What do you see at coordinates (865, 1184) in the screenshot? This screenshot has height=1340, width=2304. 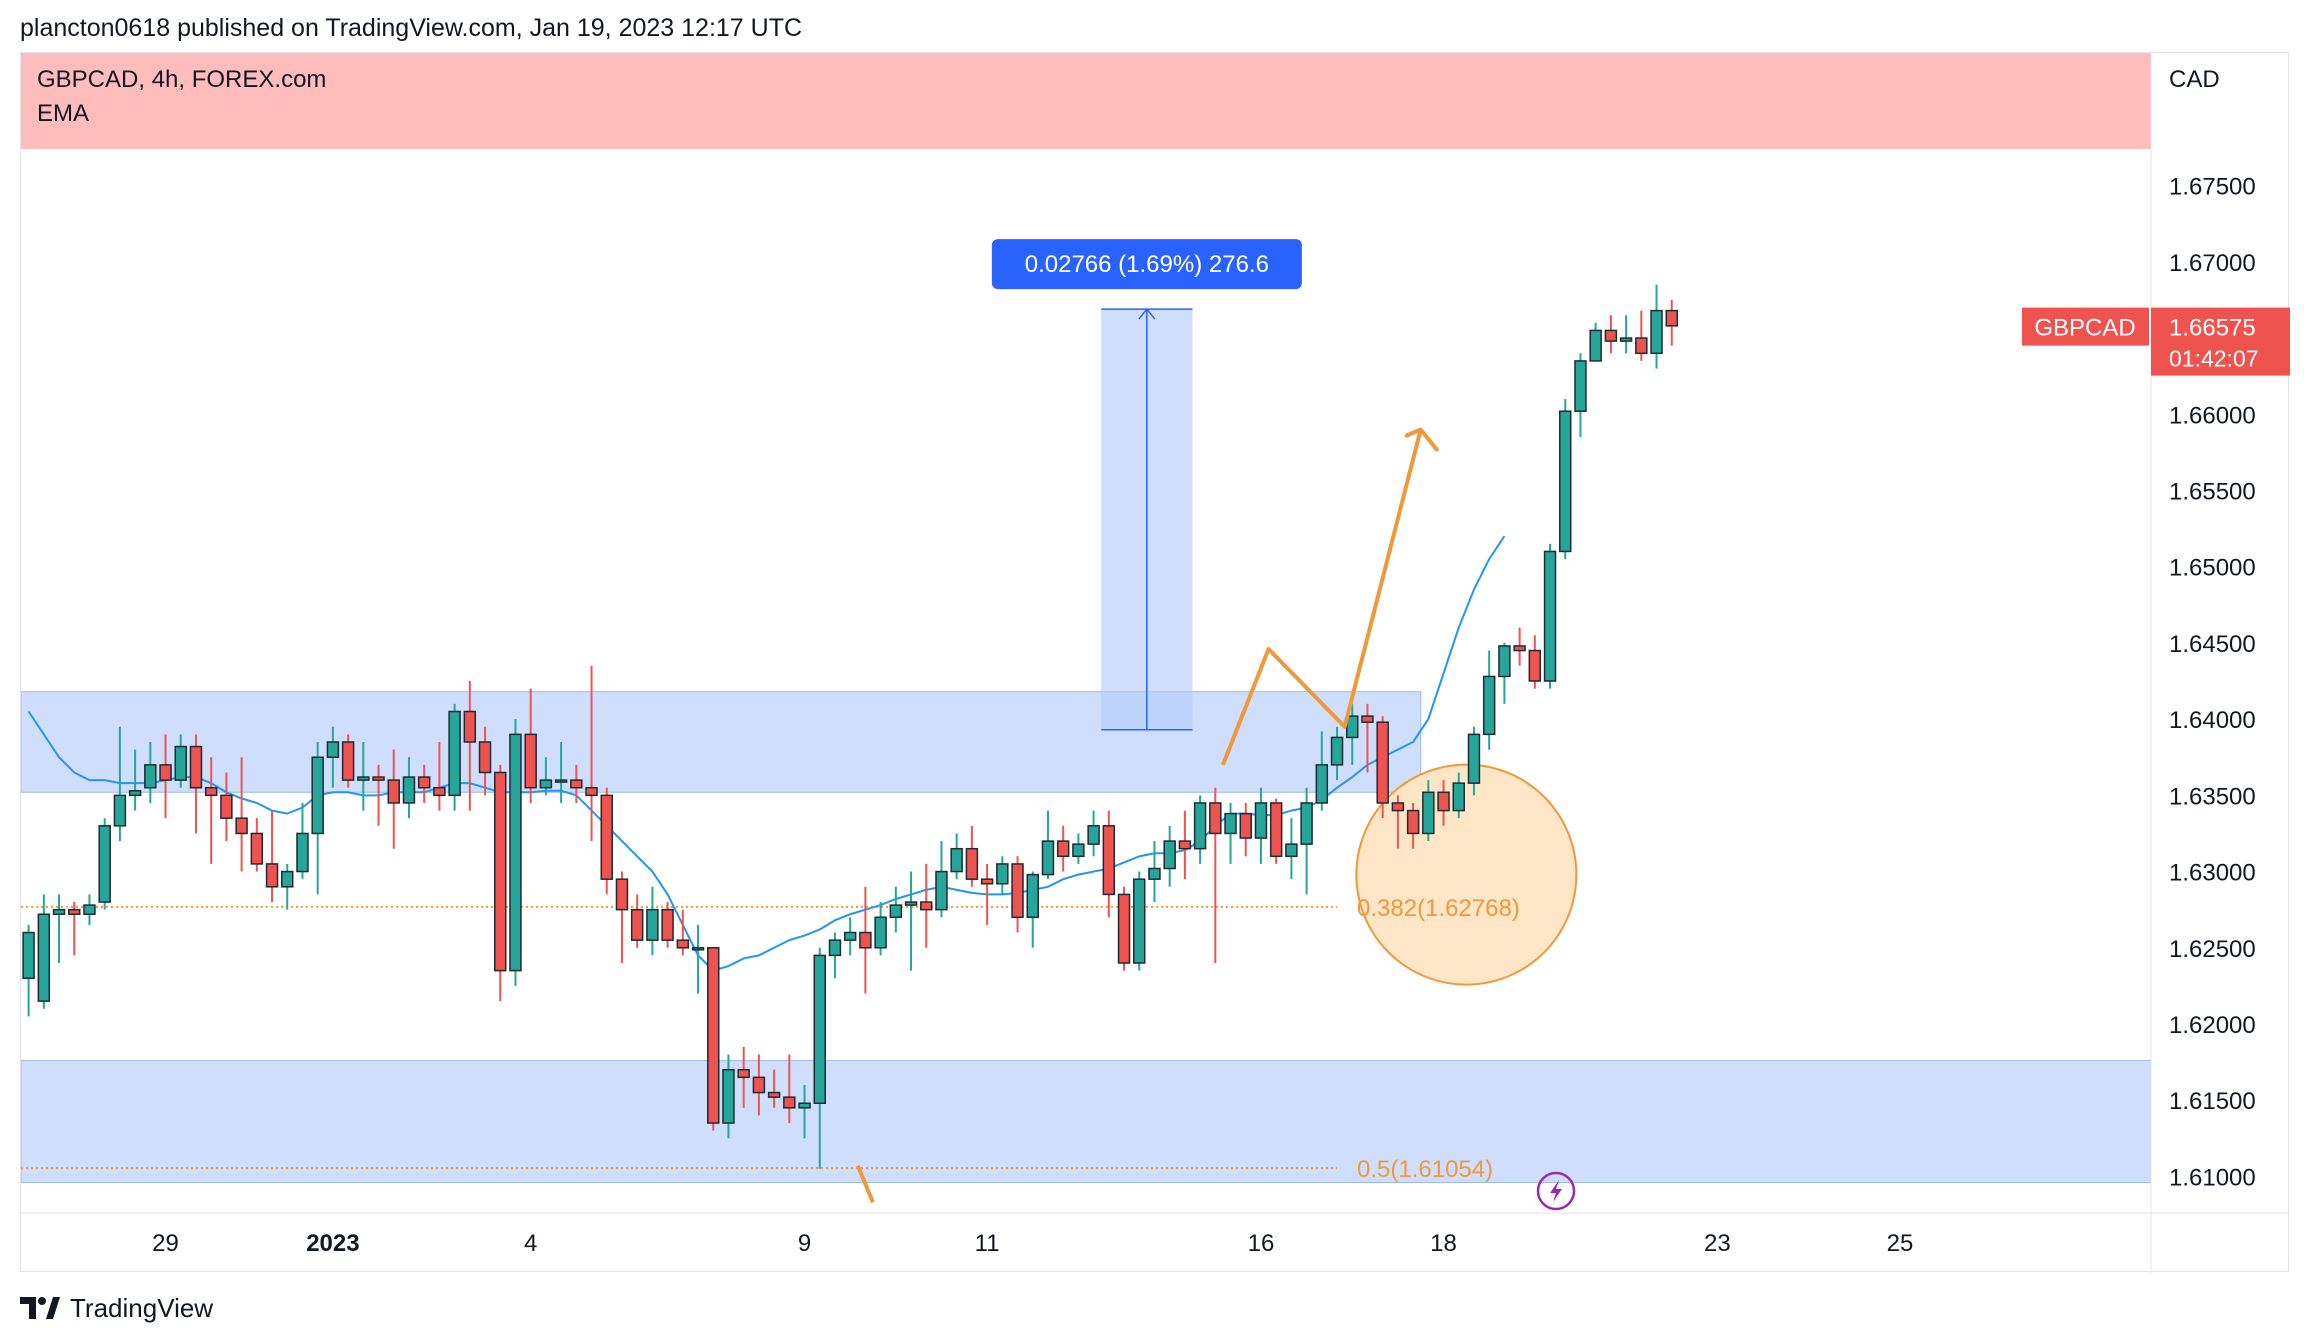 I see `lower-arrow` at bounding box center [865, 1184].